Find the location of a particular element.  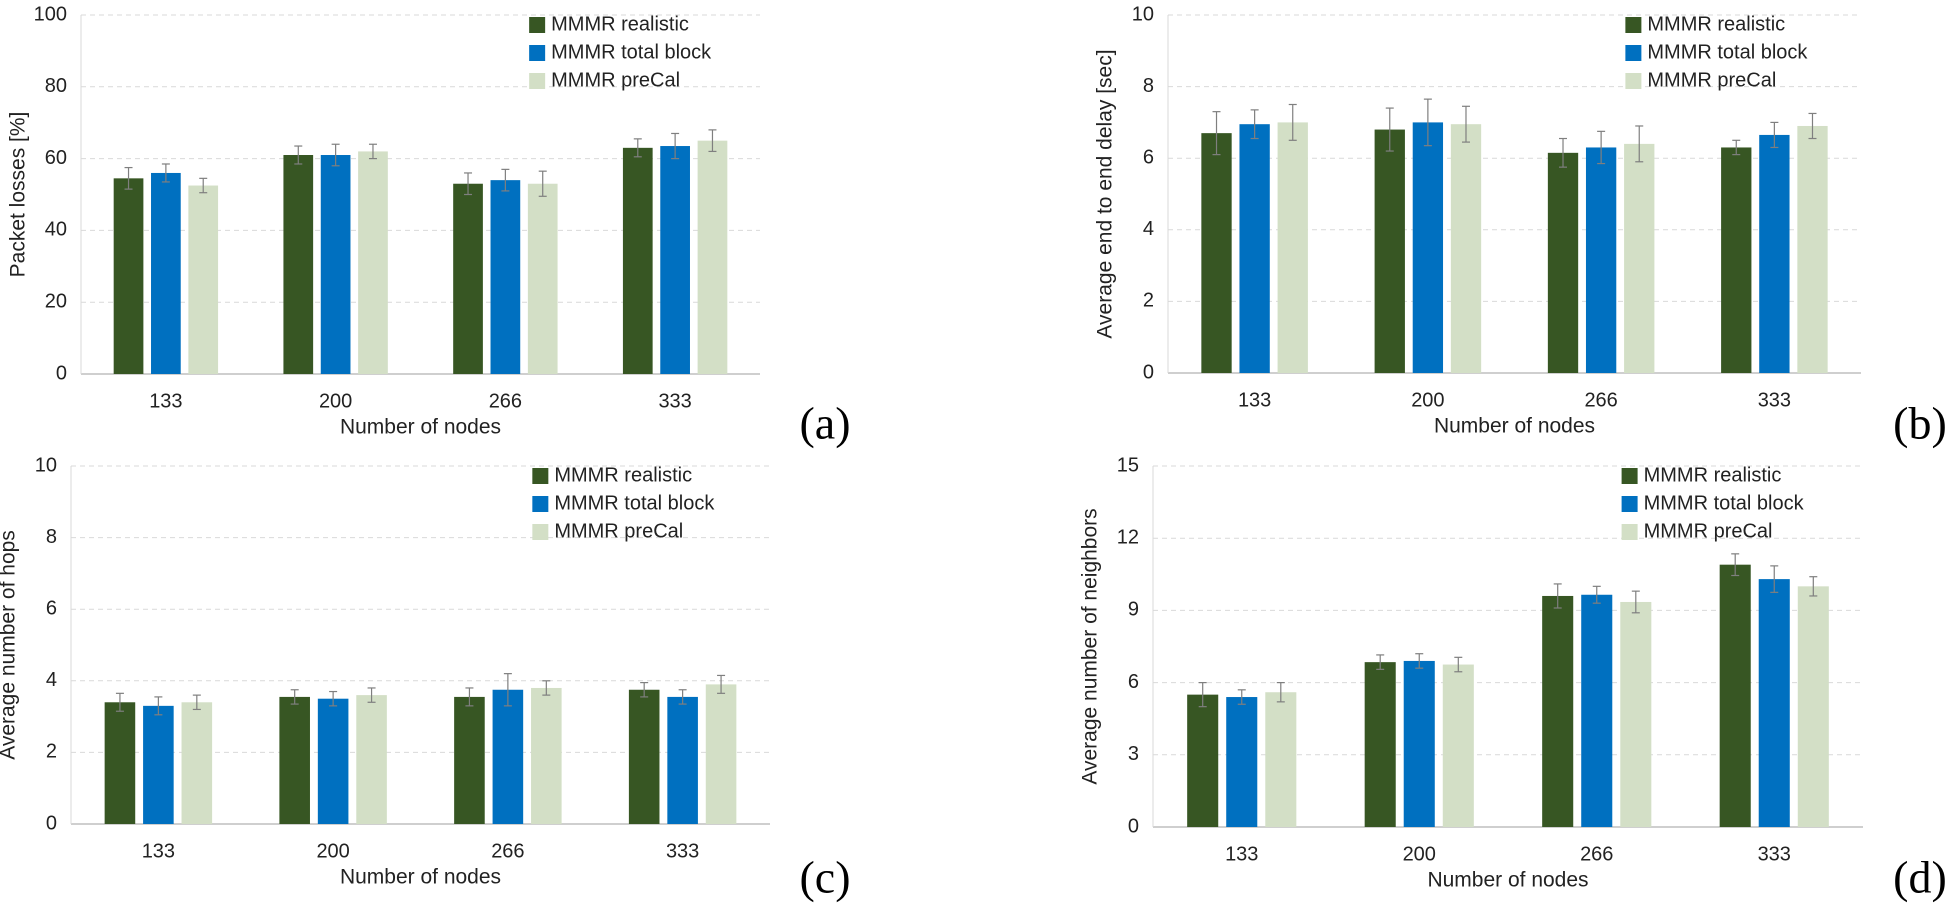

x-tick-label: 133 is located at coordinates (1254, 400).